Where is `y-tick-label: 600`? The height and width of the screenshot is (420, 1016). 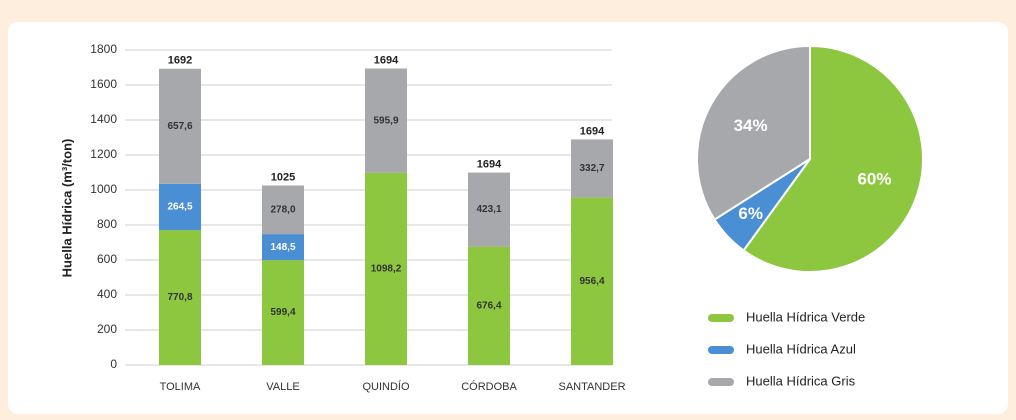
y-tick-label: 600 is located at coordinates (107, 259).